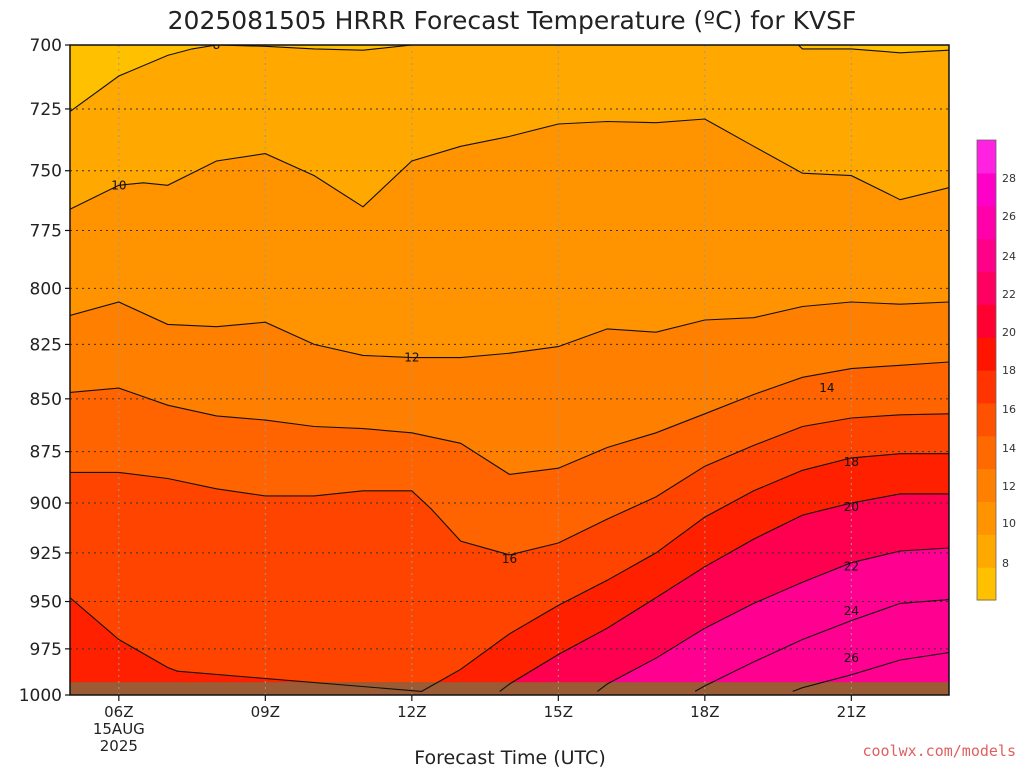 The height and width of the screenshot is (768, 1024). What do you see at coordinates (1009, 448) in the screenshot?
I see `colorbar-label-14: 14` at bounding box center [1009, 448].